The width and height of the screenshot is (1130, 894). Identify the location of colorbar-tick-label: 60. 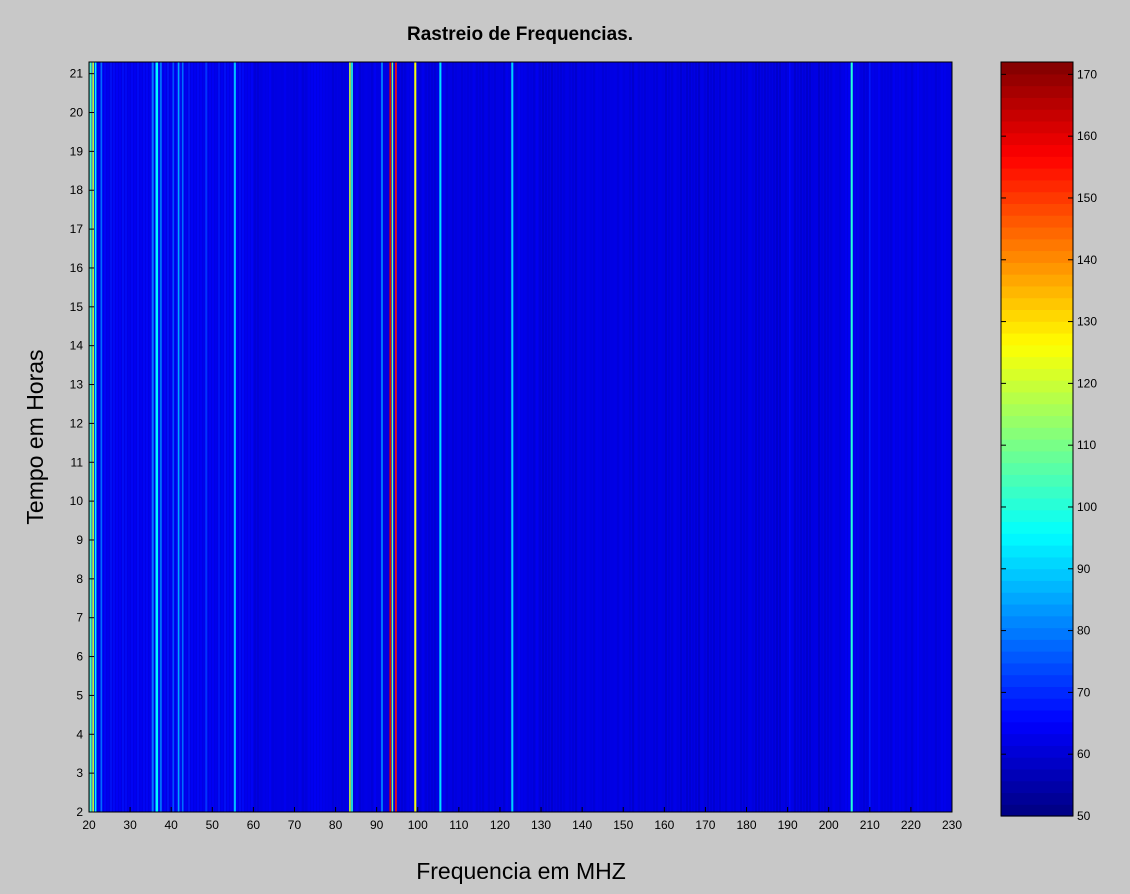
(1084, 754).